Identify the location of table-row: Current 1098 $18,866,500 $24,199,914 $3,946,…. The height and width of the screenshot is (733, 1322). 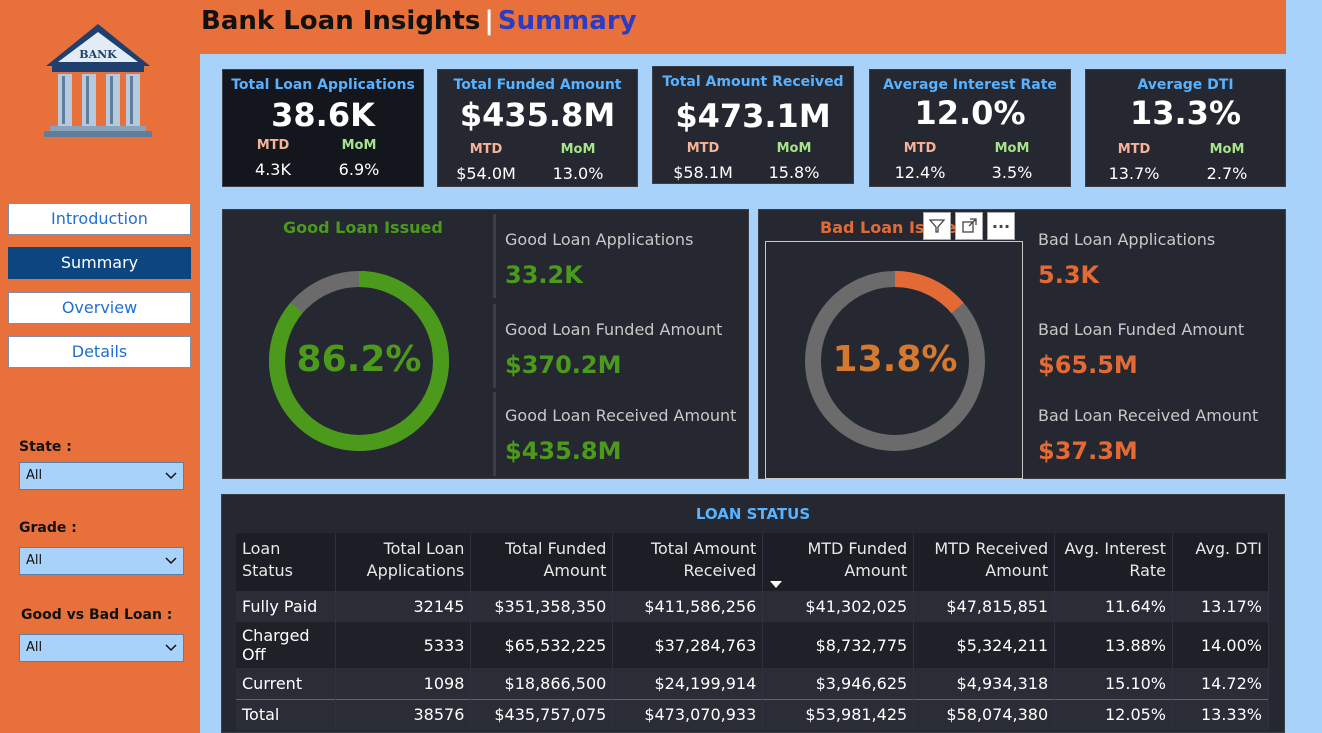
(752, 683).